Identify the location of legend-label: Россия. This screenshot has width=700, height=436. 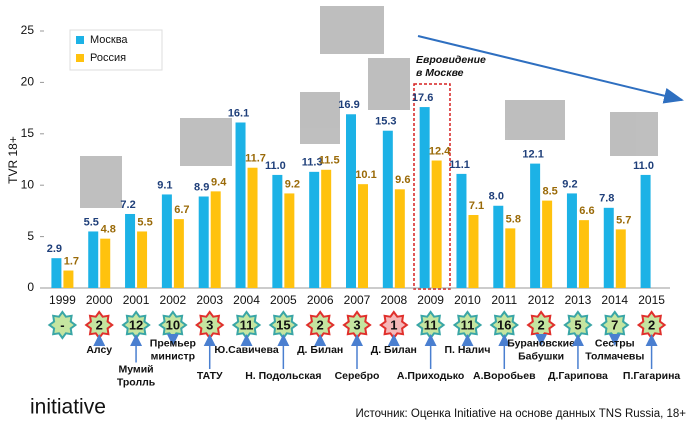
(108, 58).